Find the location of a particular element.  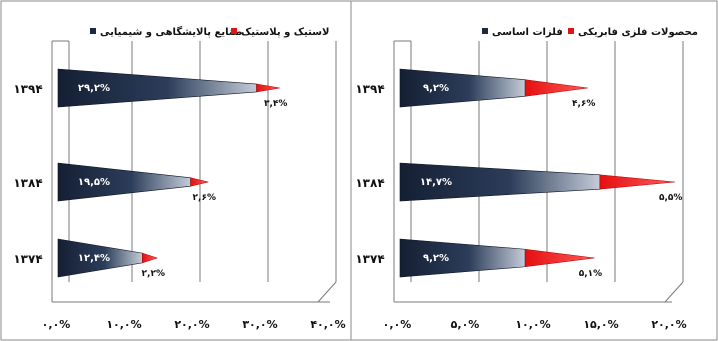

legend-label-petrochemical: صنایع پالایشگاهی و شیمیایی is located at coordinates (171, 31).